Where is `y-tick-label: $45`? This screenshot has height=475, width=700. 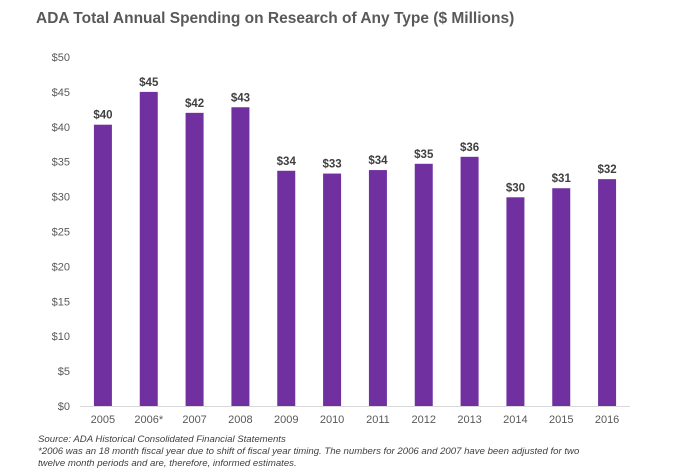 y-tick-label: $45 is located at coordinates (61, 93).